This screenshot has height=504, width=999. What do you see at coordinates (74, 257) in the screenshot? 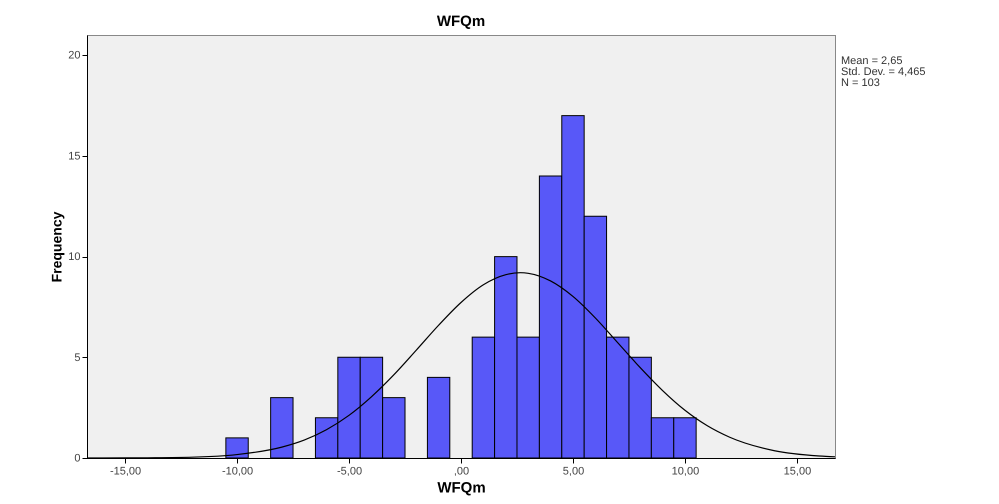
I see `y-tick-label: 10` at bounding box center [74, 257].